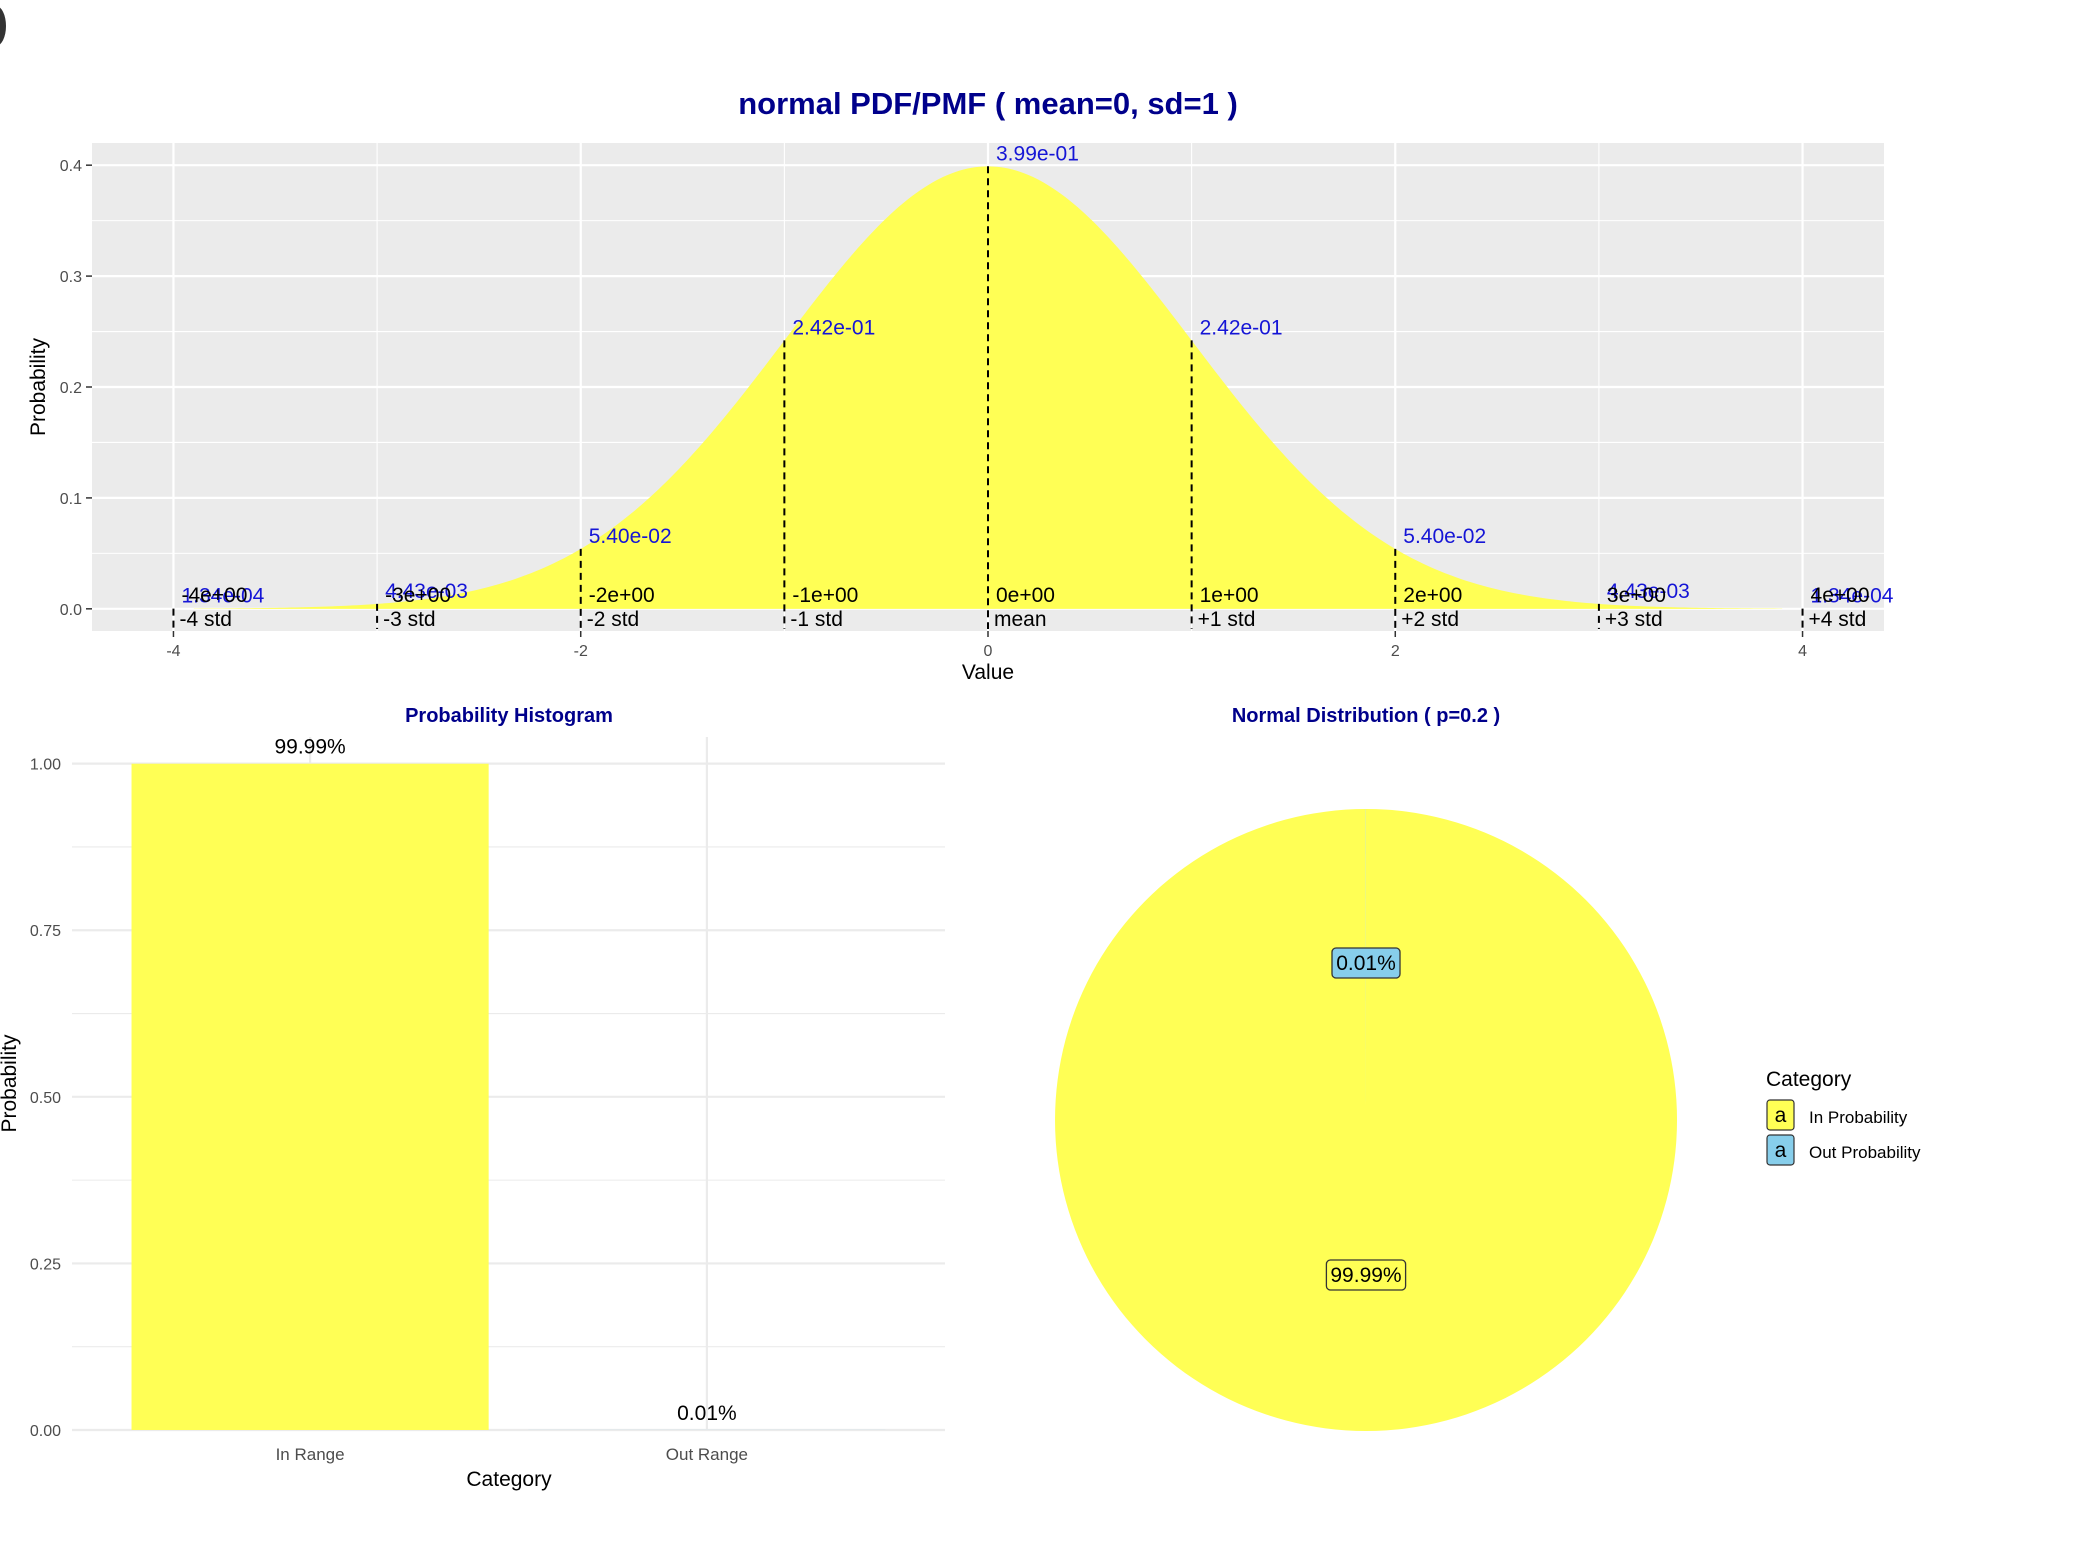  I want to click on pie-legend-label: Out Probability, so click(1865, 1152).